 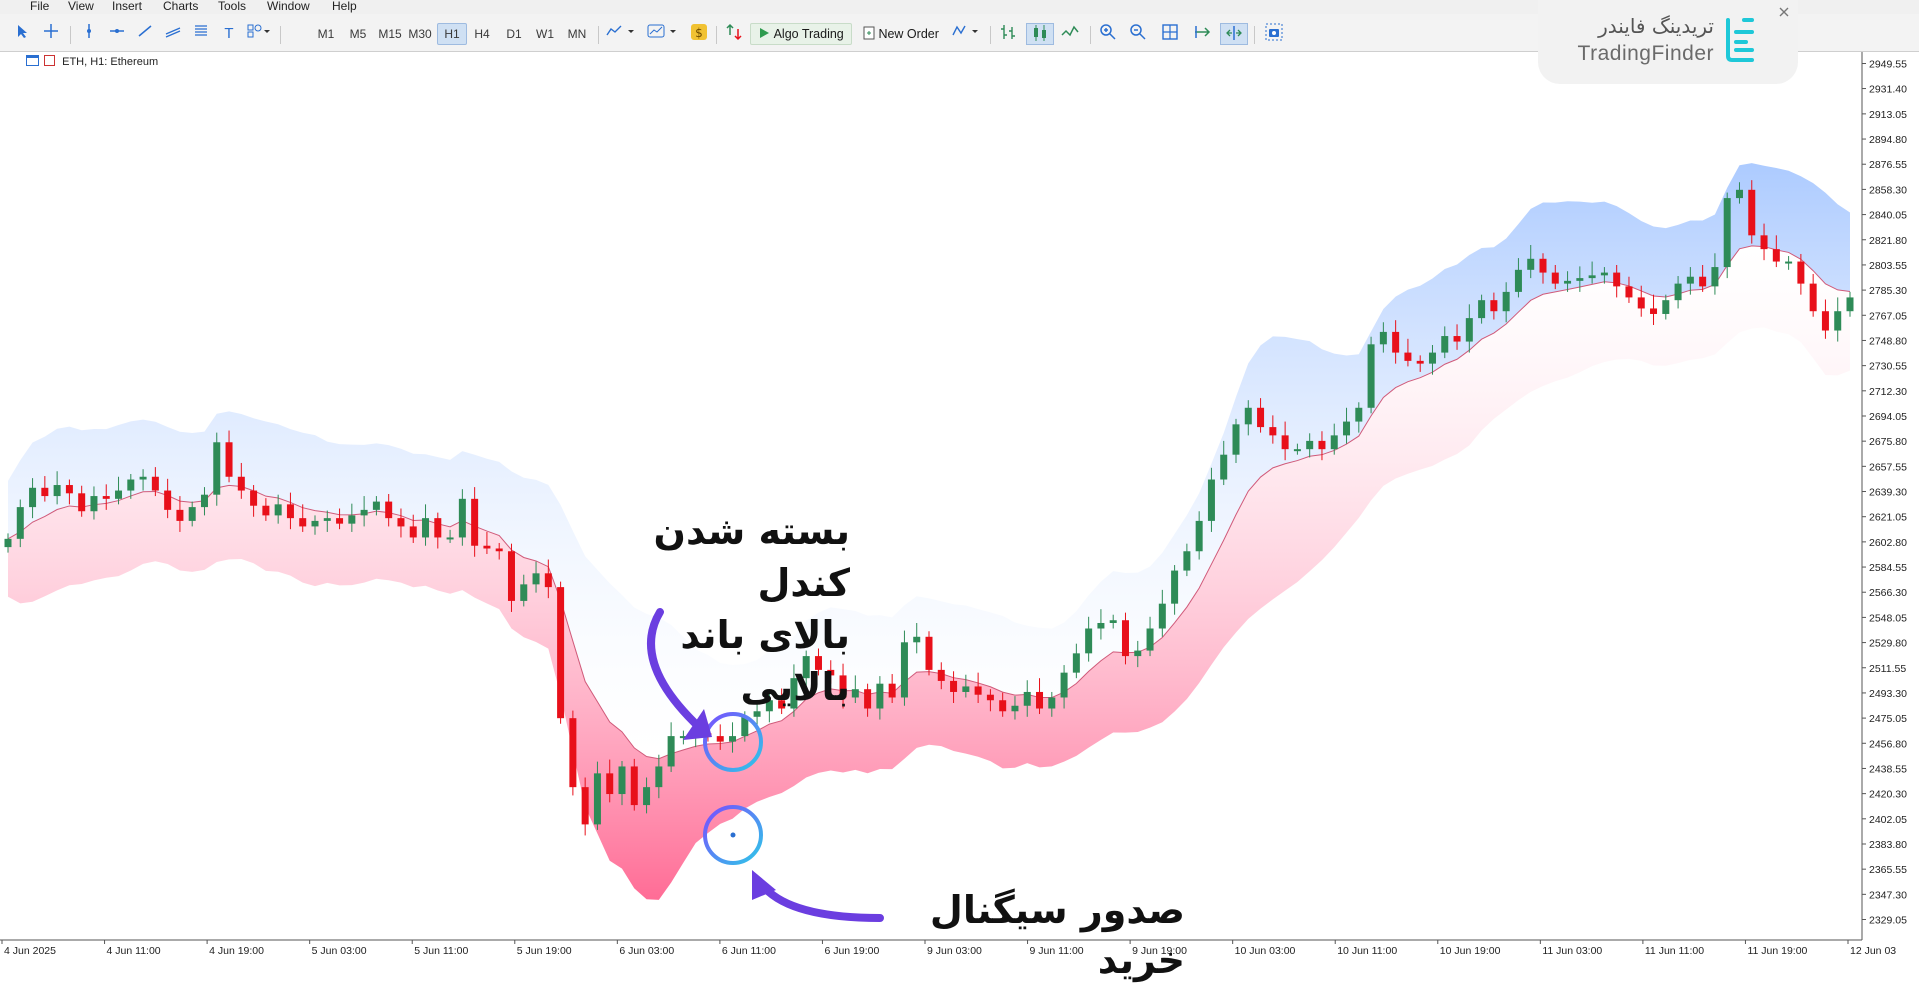 What do you see at coordinates (1888, 392) in the screenshot?
I see `price-tick-label: 2712.30` at bounding box center [1888, 392].